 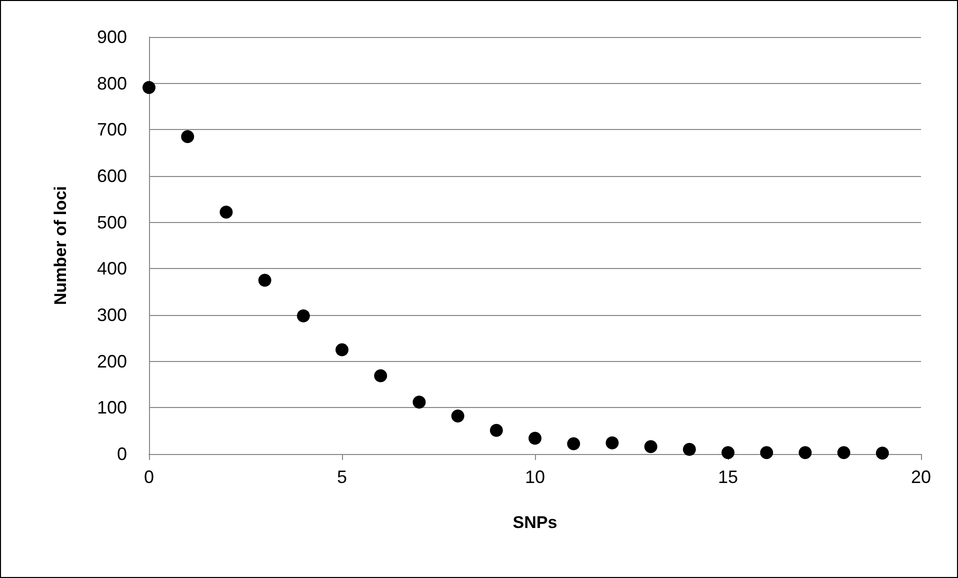 I want to click on x-tick-label: 5, so click(x=342, y=477).